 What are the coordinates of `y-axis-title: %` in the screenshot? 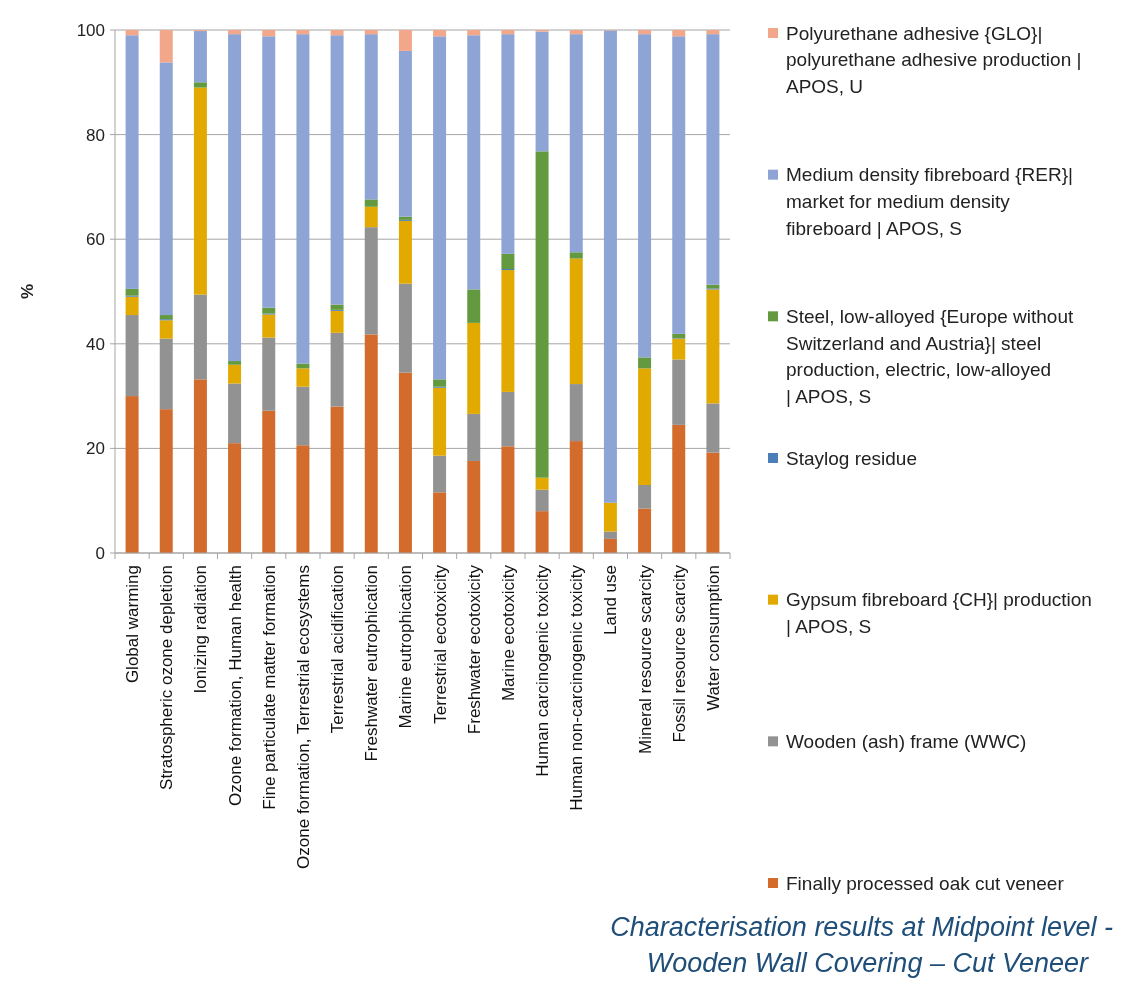 It's located at (27, 291).